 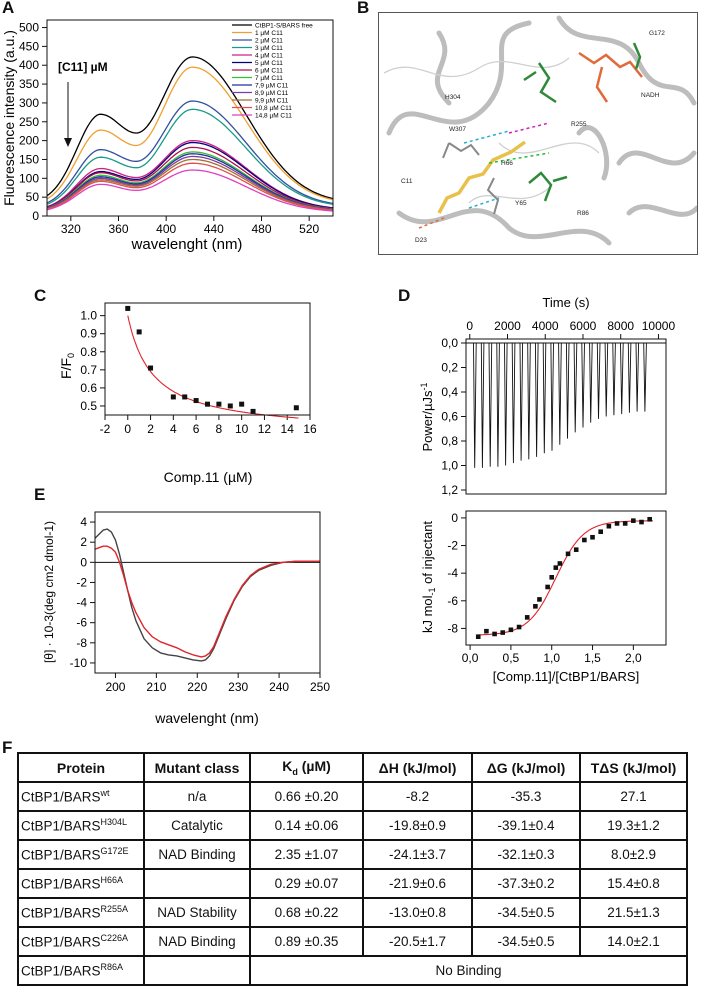 I want to click on y-tick-label: 0,4, so click(x=449, y=392).